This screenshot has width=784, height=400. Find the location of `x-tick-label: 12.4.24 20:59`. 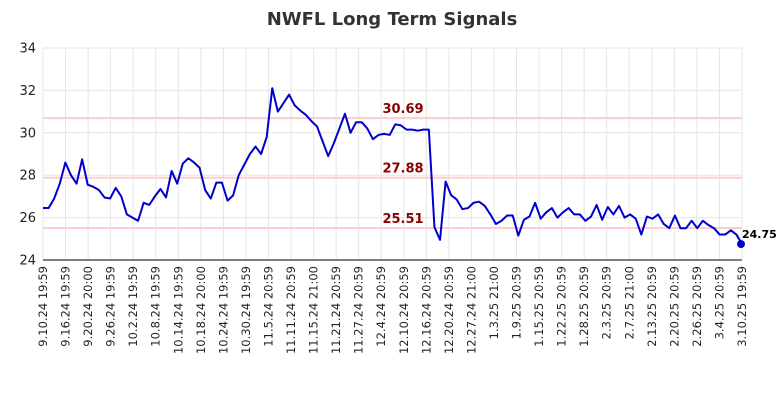

x-tick-label: 12.4.24 20:59 is located at coordinates (381, 306).